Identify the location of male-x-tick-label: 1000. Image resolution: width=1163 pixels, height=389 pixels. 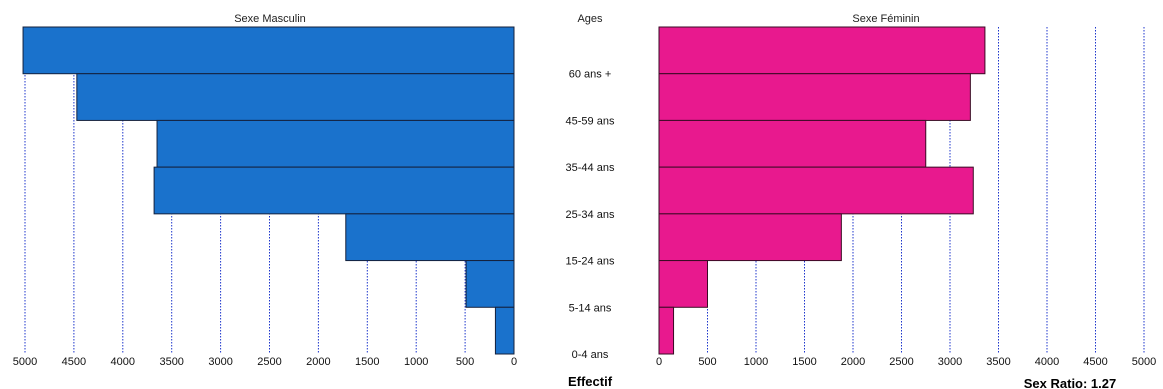
(416, 362).